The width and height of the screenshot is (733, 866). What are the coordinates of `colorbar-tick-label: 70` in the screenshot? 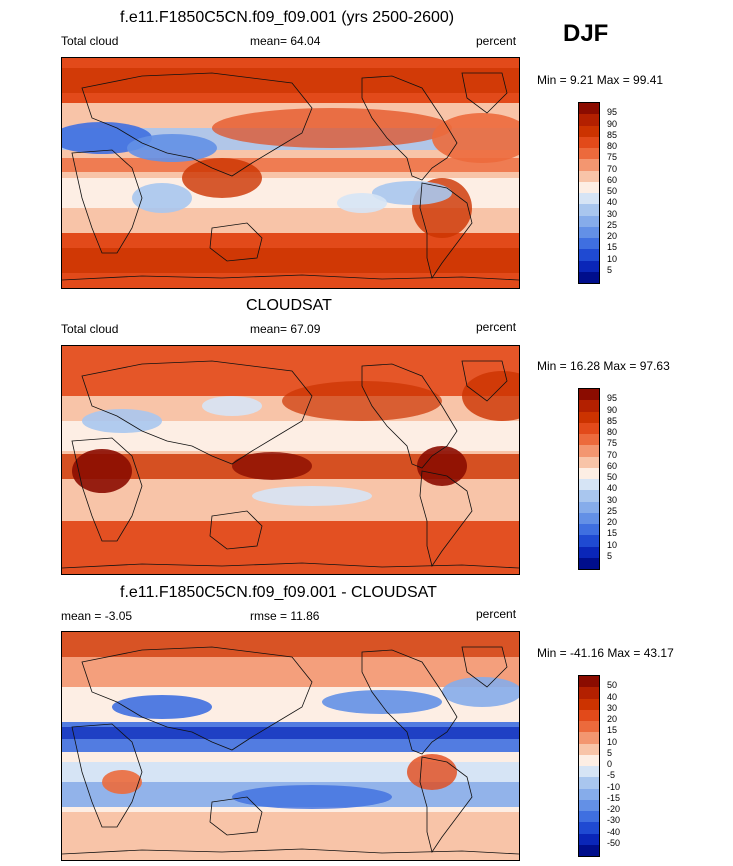 It's located at (612, 454).